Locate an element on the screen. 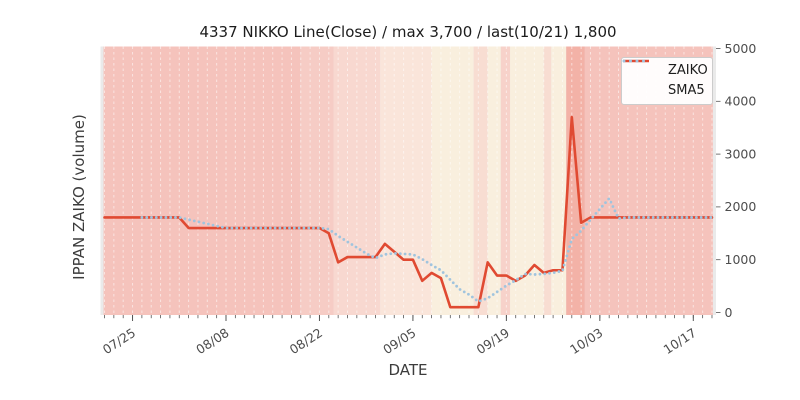 The height and width of the screenshot is (400, 800). y-tick-label: 3000 is located at coordinates (741, 153).